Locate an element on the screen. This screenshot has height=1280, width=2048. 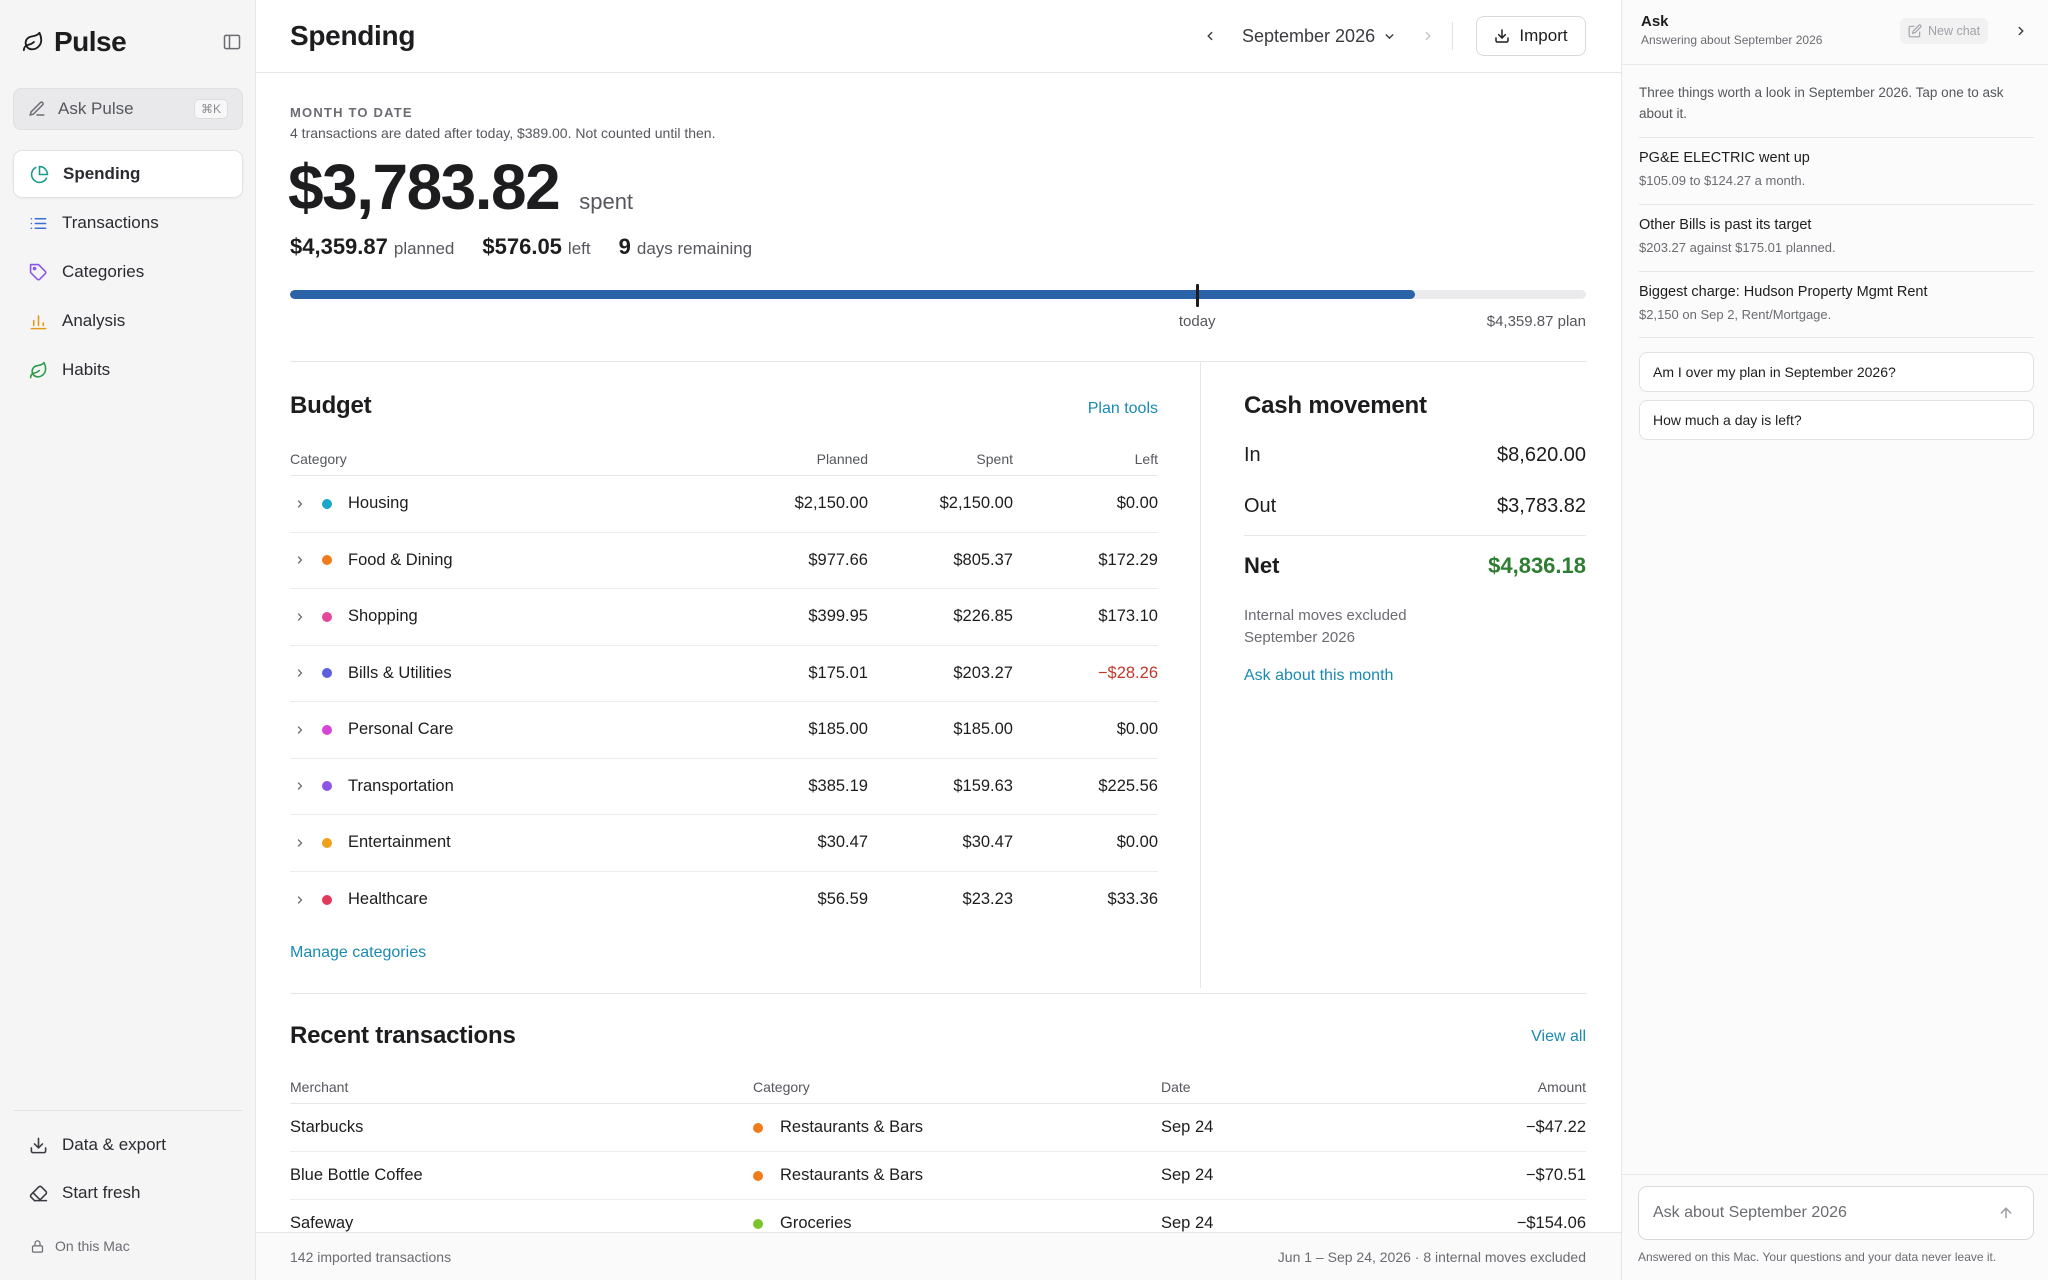
sidebar-item-label: Spending is located at coordinates (102, 173).